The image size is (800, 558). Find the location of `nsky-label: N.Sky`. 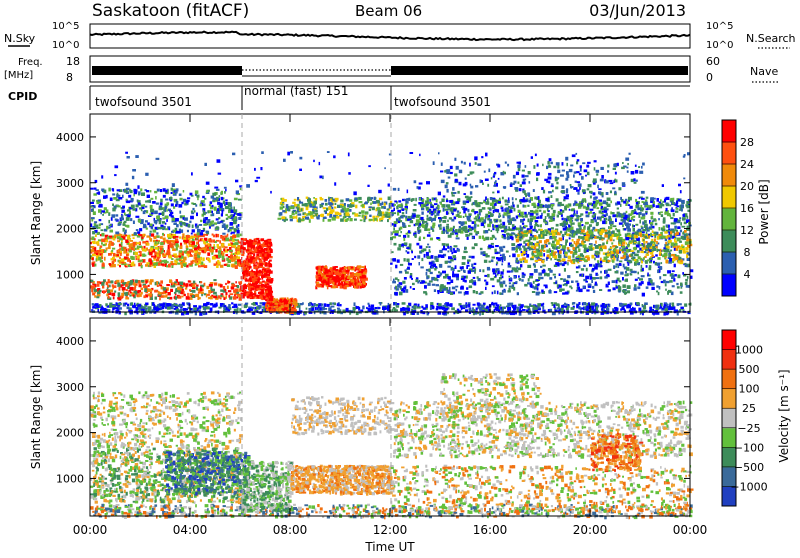

nsky-label: N.Sky is located at coordinates (20, 38).